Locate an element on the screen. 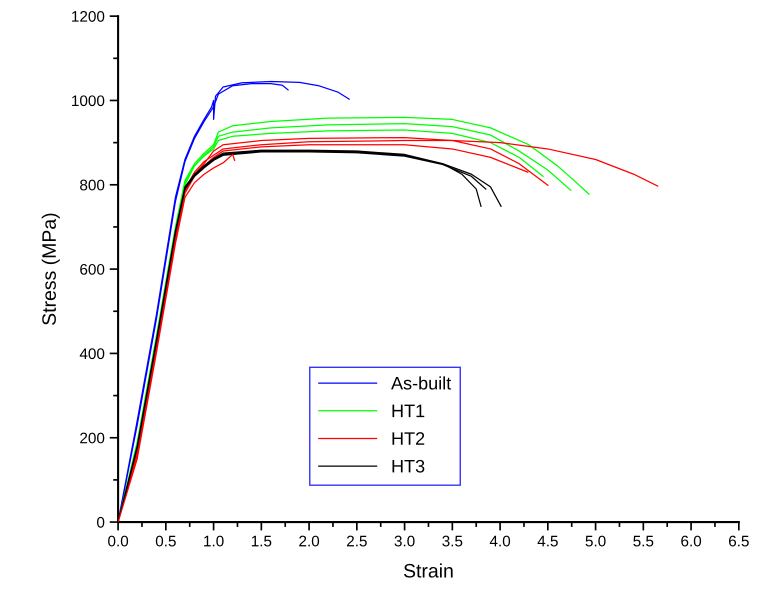 The width and height of the screenshot is (757, 598). y-tick-label: 400 is located at coordinates (92, 354).